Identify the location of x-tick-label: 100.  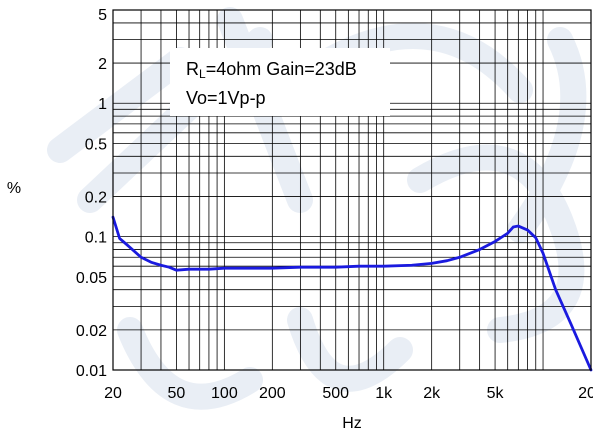
(224, 393).